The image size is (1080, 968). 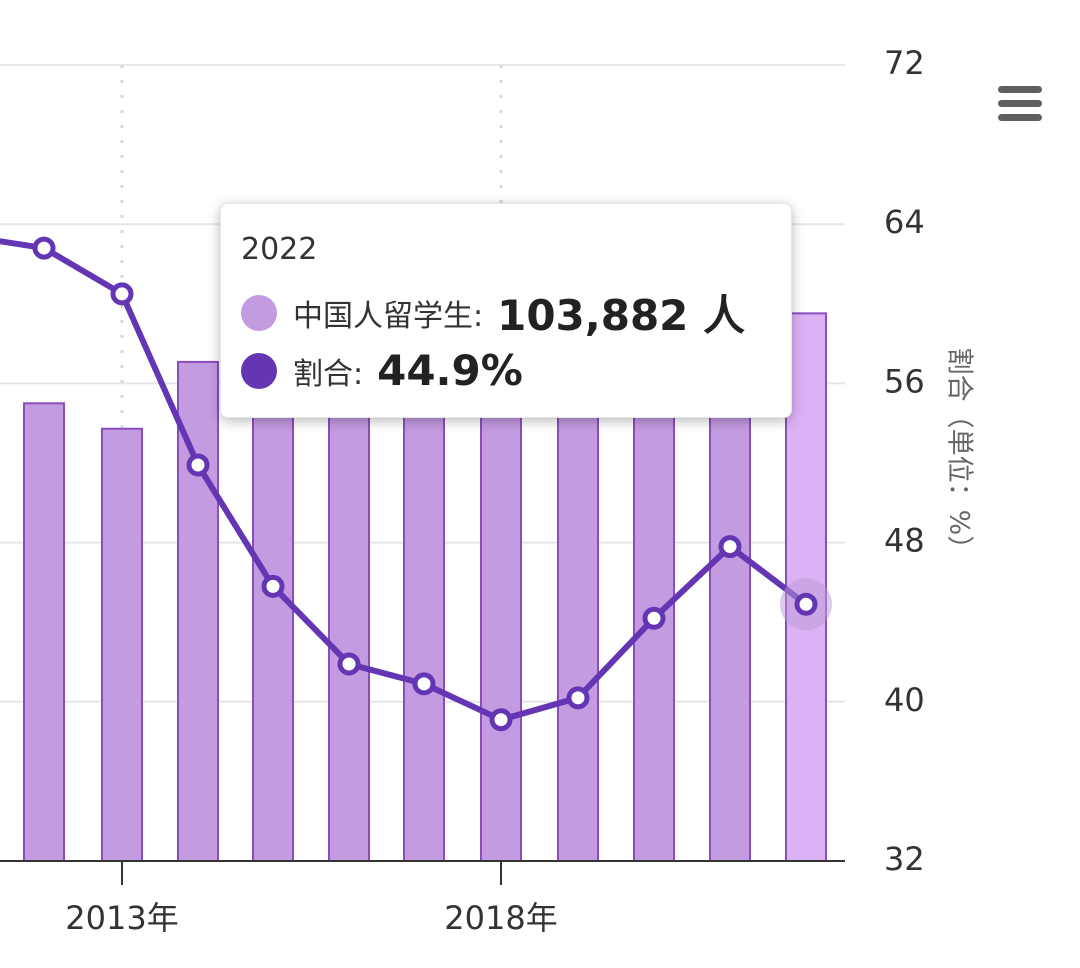 What do you see at coordinates (904, 222) in the screenshot?
I see `right-tick-label: 64` at bounding box center [904, 222].